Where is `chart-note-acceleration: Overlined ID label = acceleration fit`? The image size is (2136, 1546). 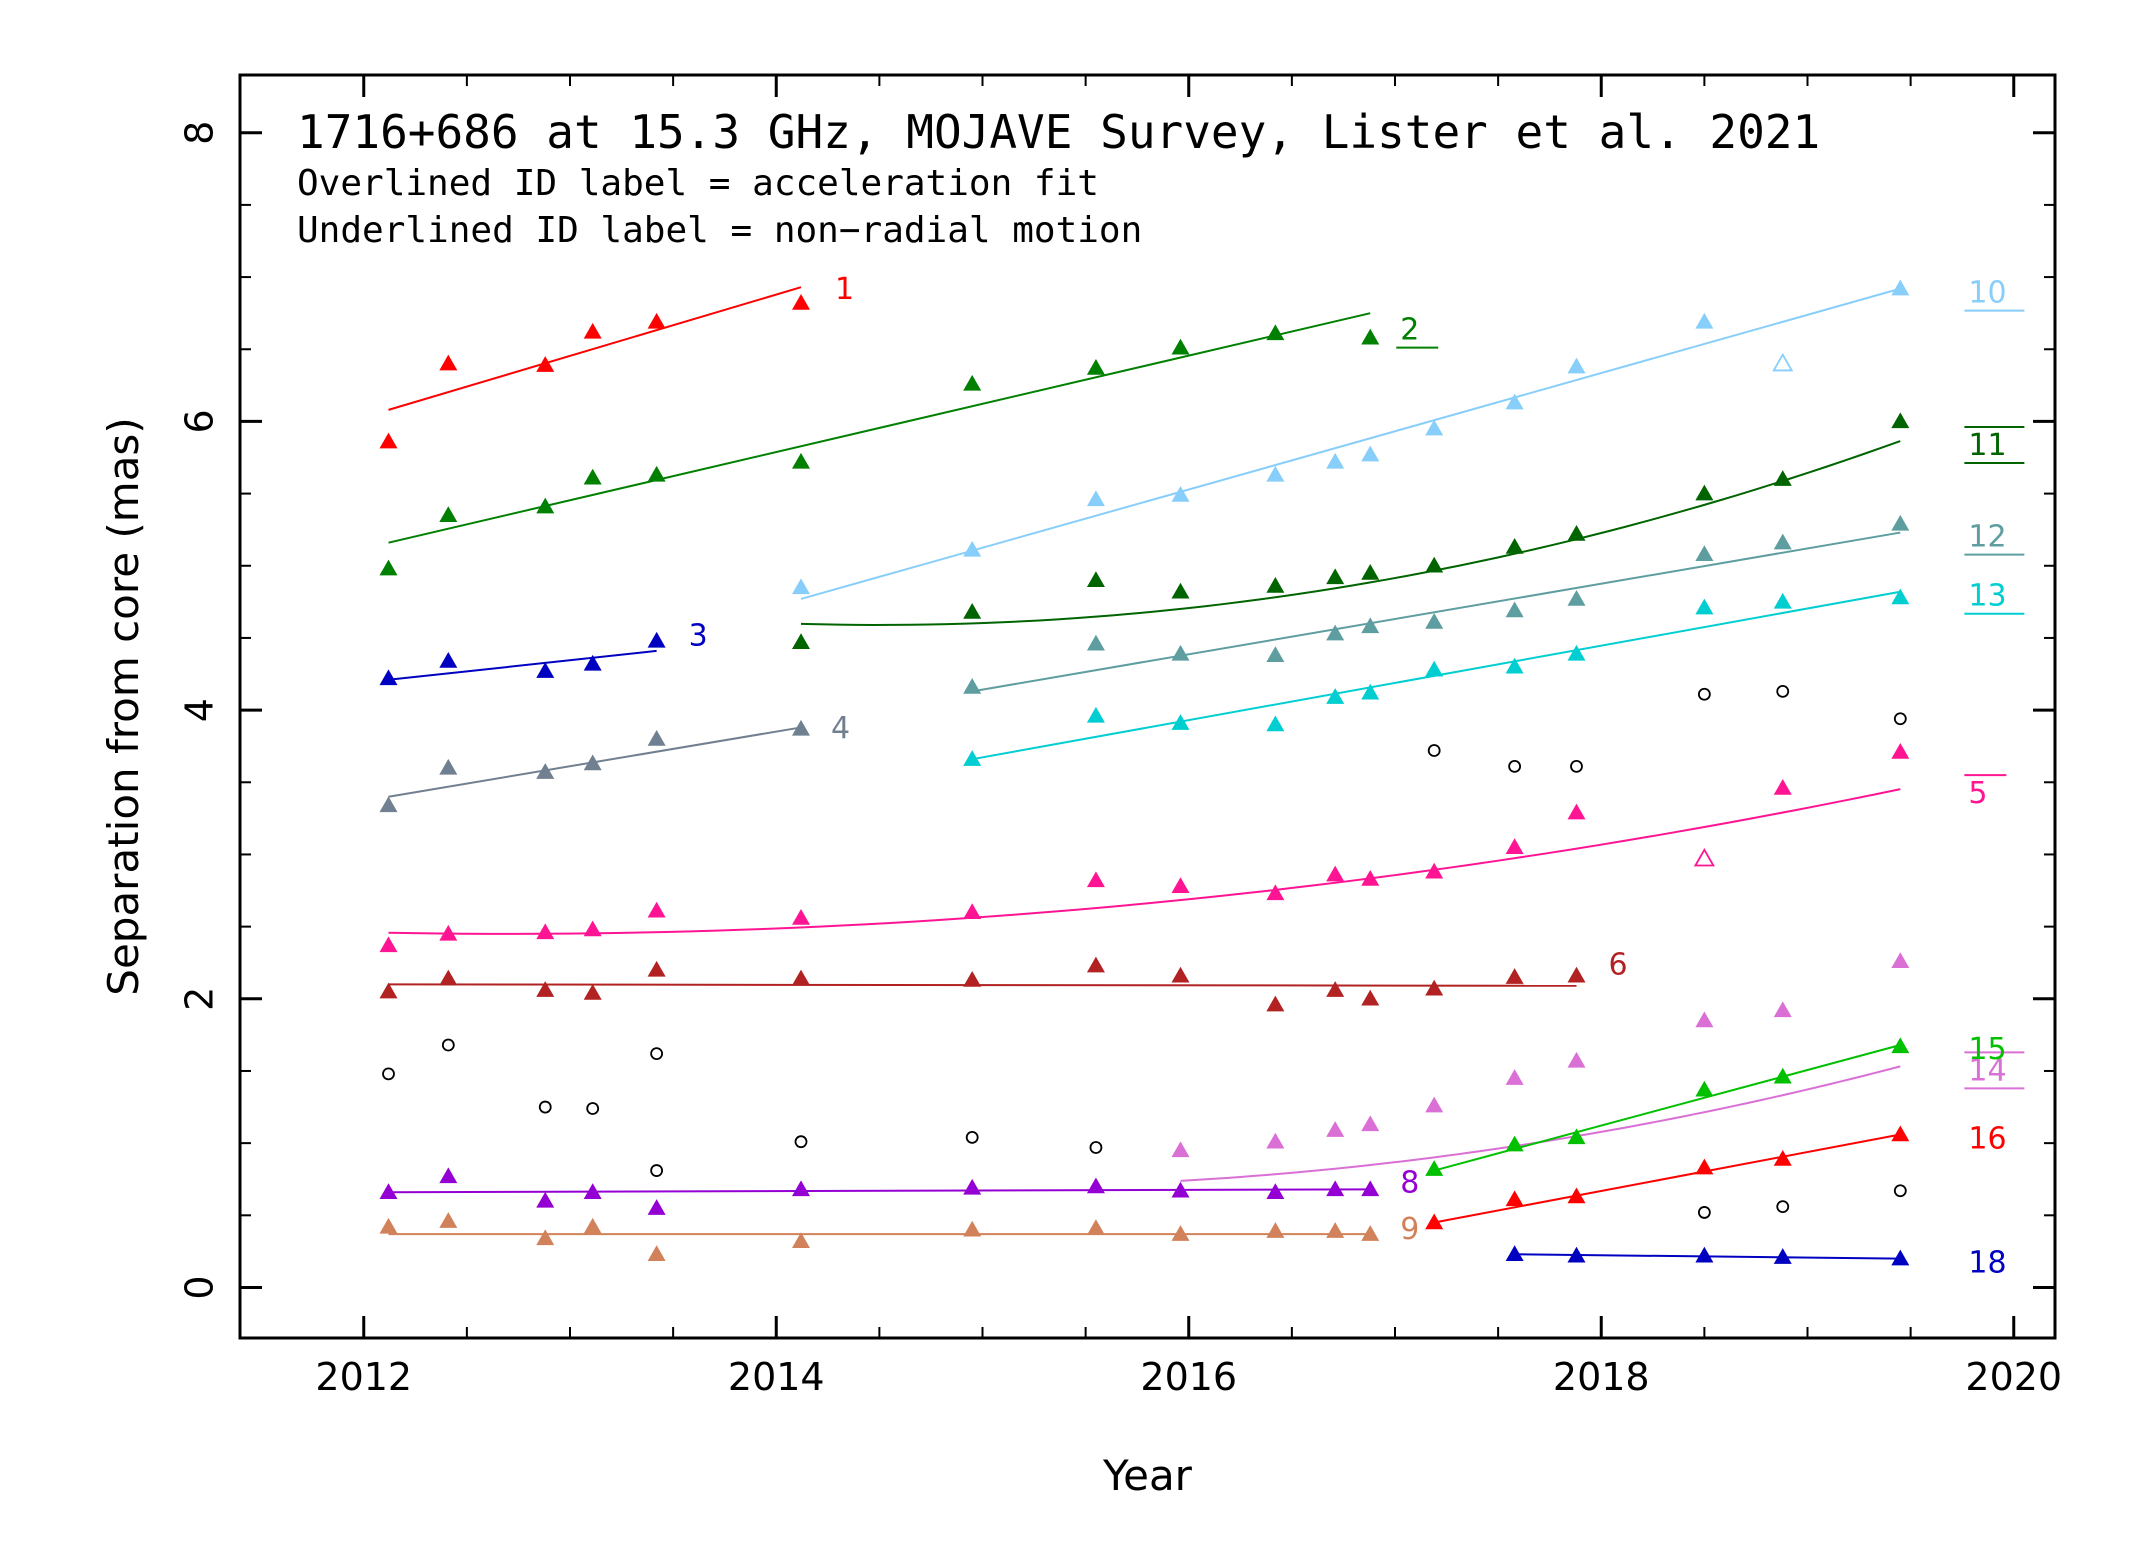
chart-note-acceleration: Overlined ID label = acceleration fit is located at coordinates (698, 183).